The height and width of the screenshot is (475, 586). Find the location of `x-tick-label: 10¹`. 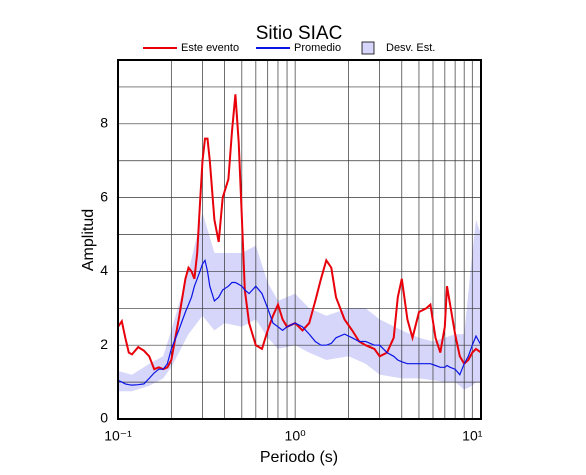

x-tick-label: 10¹ is located at coordinates (472, 436).